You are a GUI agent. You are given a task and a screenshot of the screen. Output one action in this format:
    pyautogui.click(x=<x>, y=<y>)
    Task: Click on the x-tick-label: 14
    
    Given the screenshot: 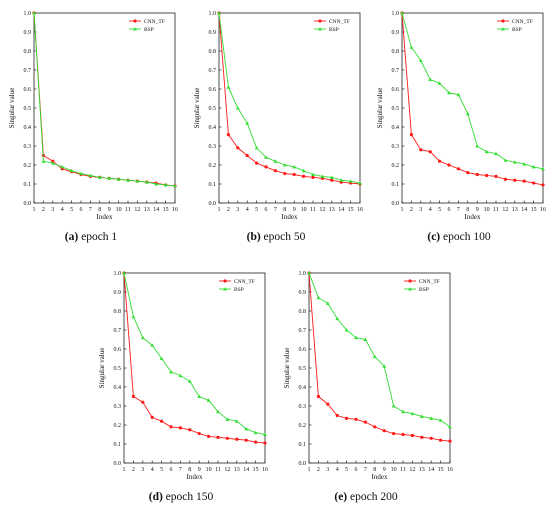 What is the action you would take?
    pyautogui.click(x=431, y=470)
    